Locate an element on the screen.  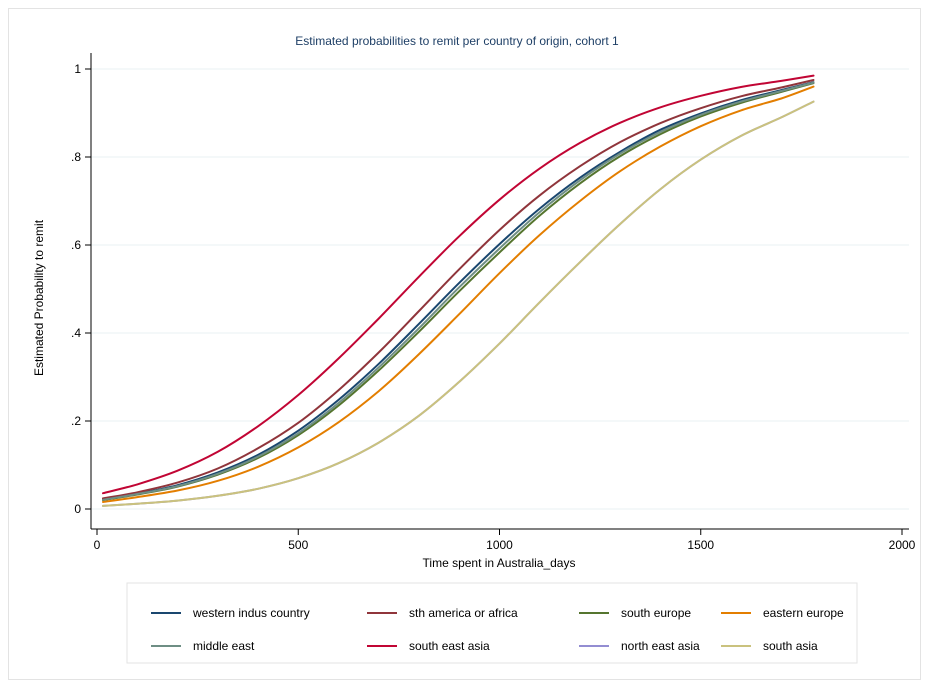
legend-label-south-europe: south europe is located at coordinates (656, 613).